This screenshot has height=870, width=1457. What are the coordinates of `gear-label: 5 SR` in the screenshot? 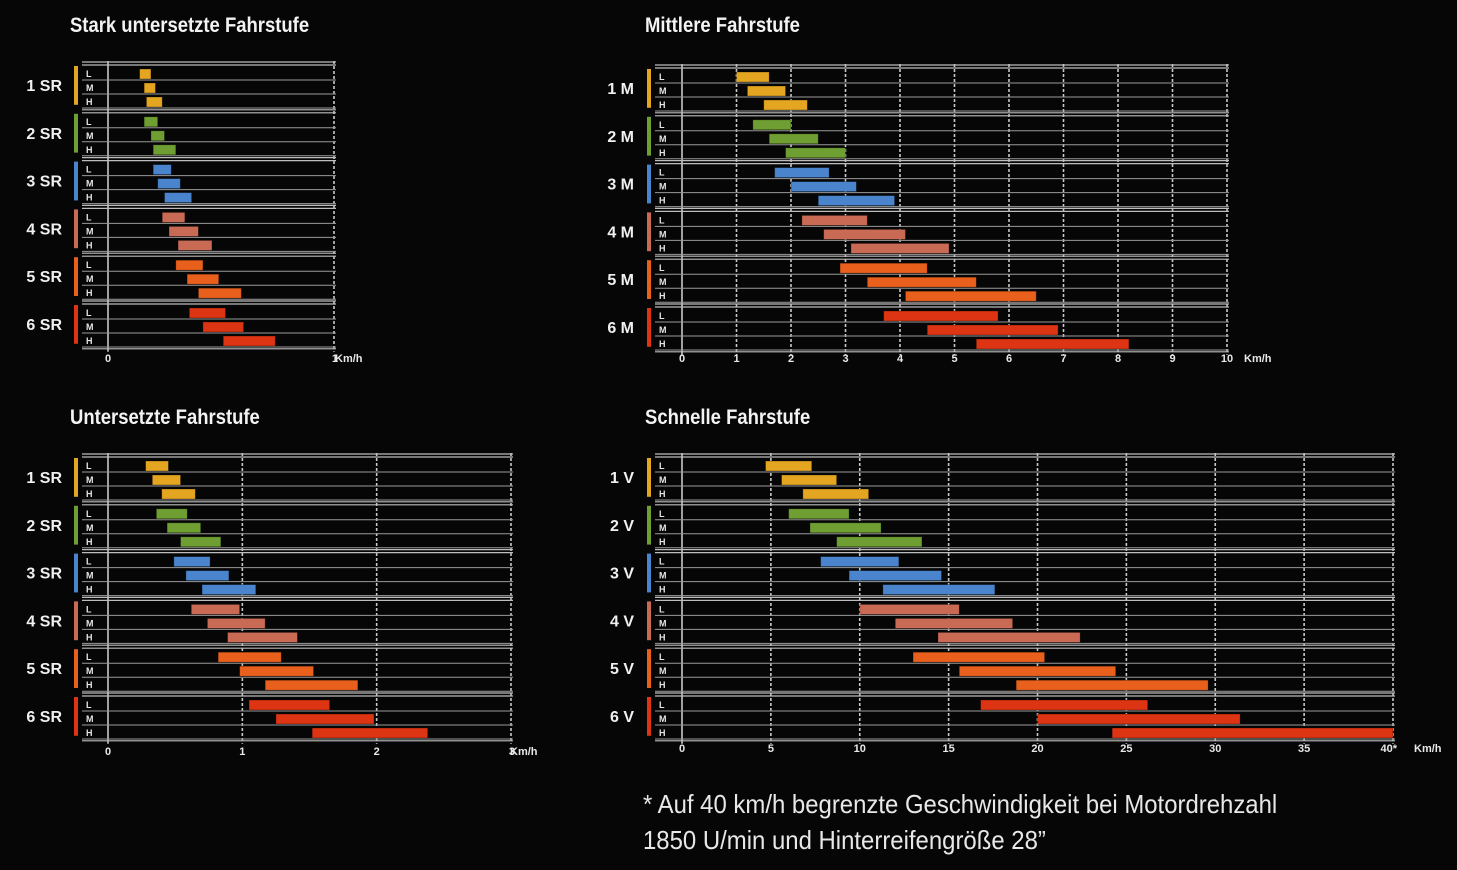 It's located at (44, 669).